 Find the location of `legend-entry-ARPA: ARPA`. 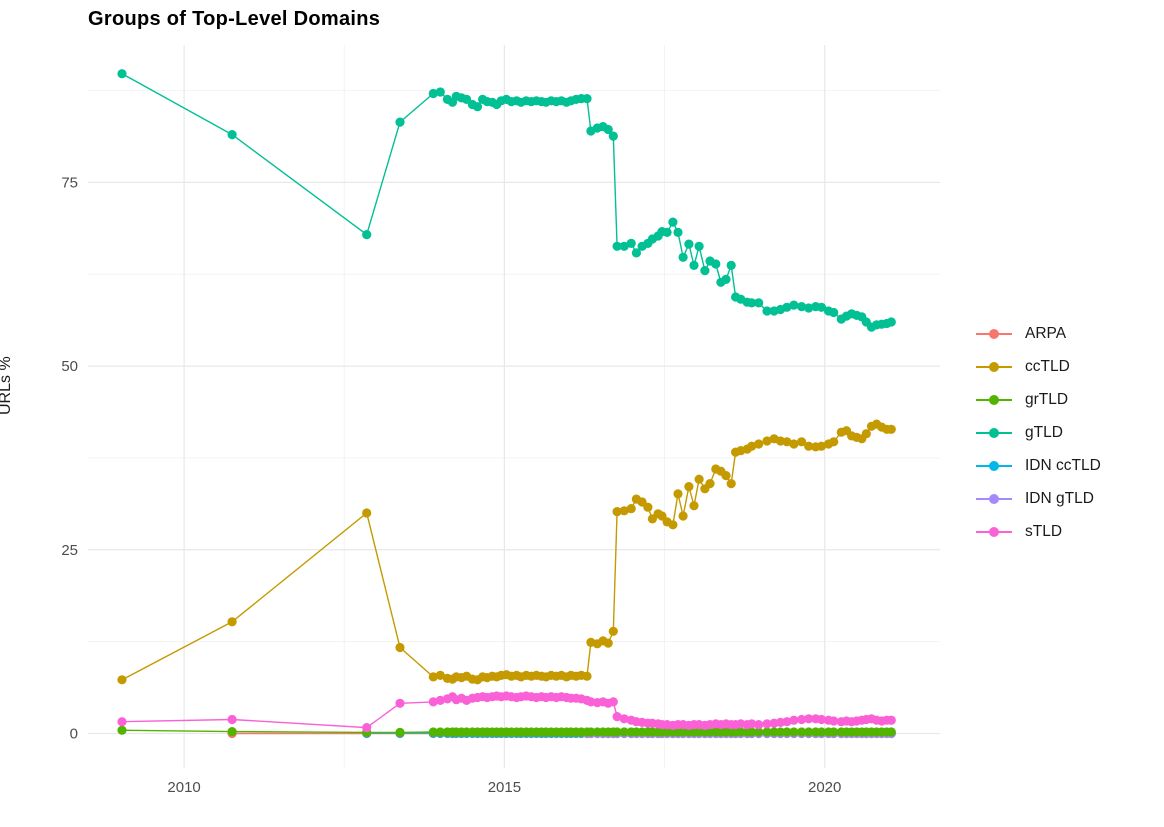

legend-entry-ARPA: ARPA is located at coordinates (1038, 333).